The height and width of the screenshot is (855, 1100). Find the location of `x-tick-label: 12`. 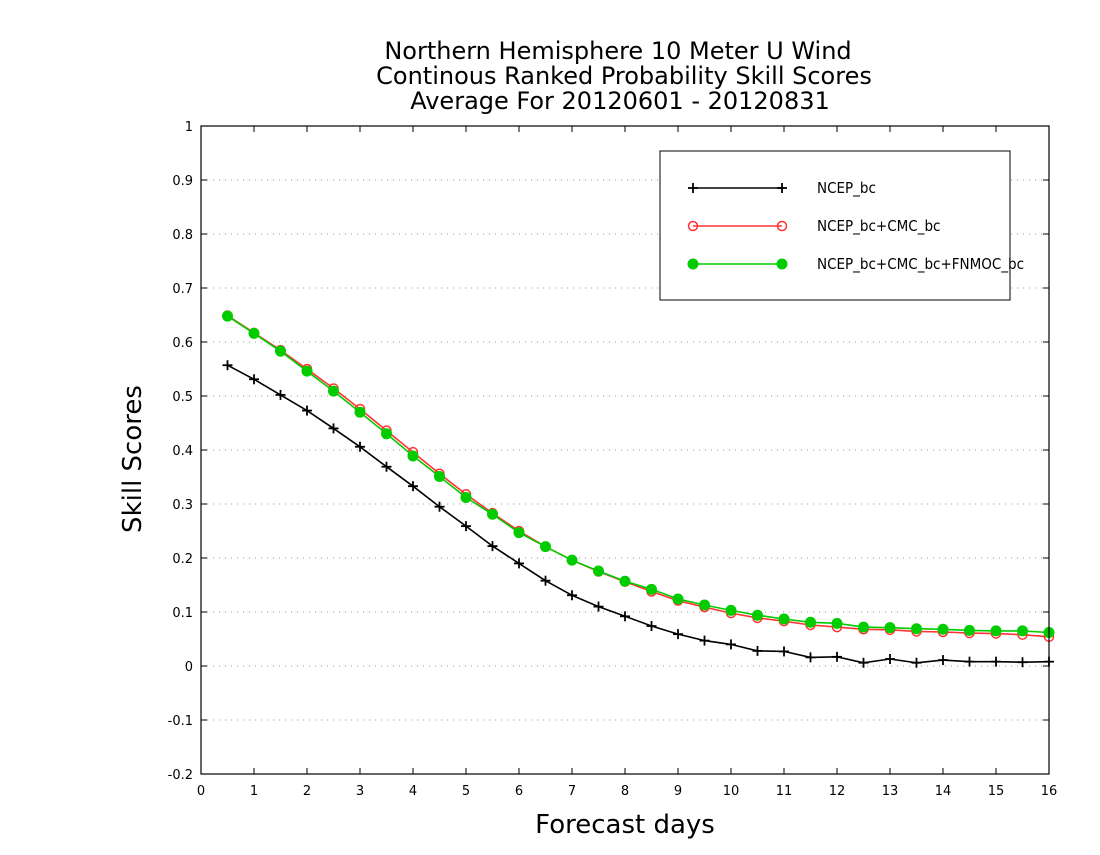

x-tick-label: 12 is located at coordinates (837, 791).